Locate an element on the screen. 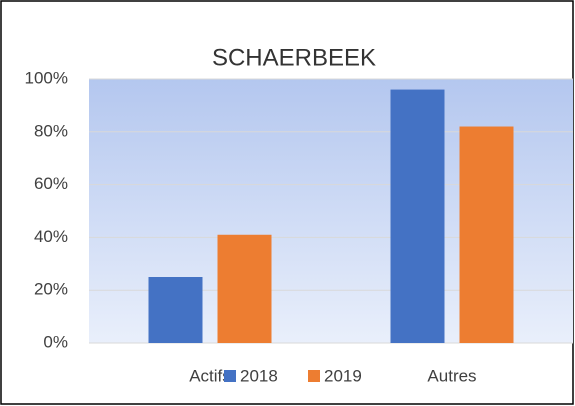 The height and width of the screenshot is (406, 575). x-tick-label: Autres is located at coordinates (451, 375).